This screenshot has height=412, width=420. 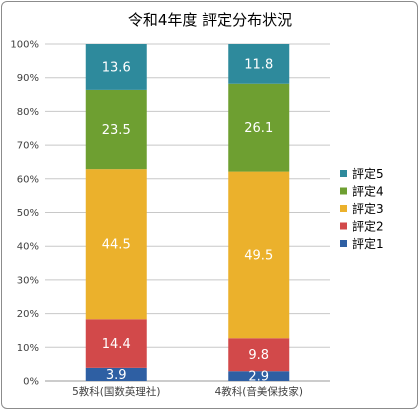 I want to click on y-tick-label: 70%, so click(x=28, y=146).